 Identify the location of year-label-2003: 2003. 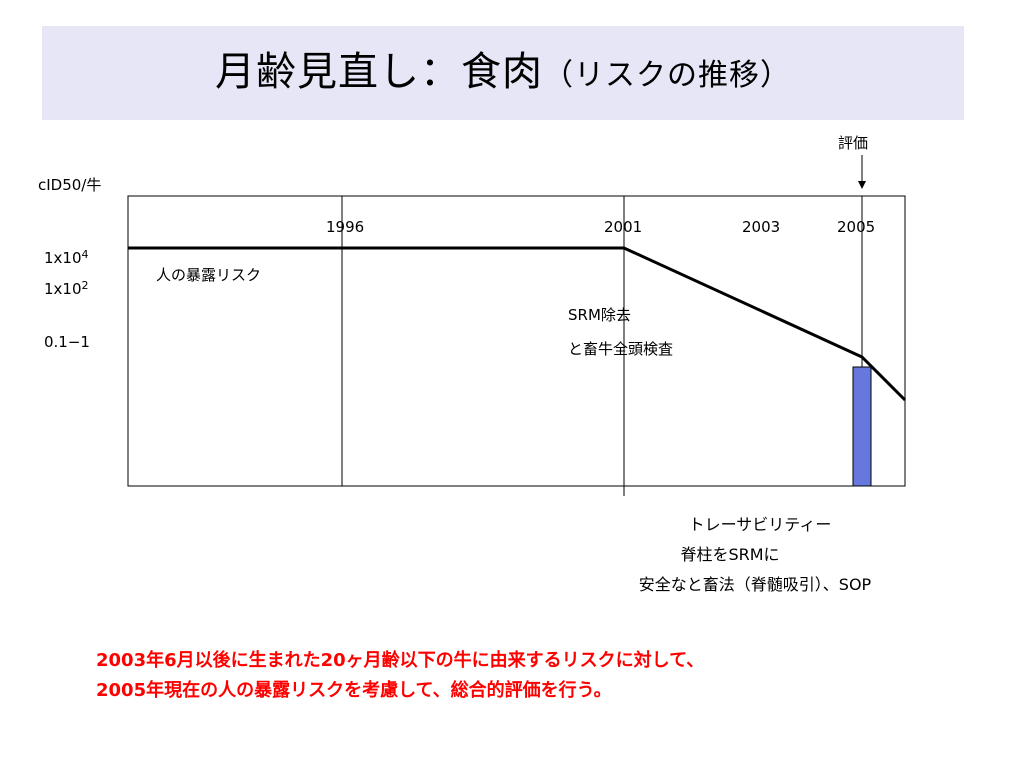
(761, 227).